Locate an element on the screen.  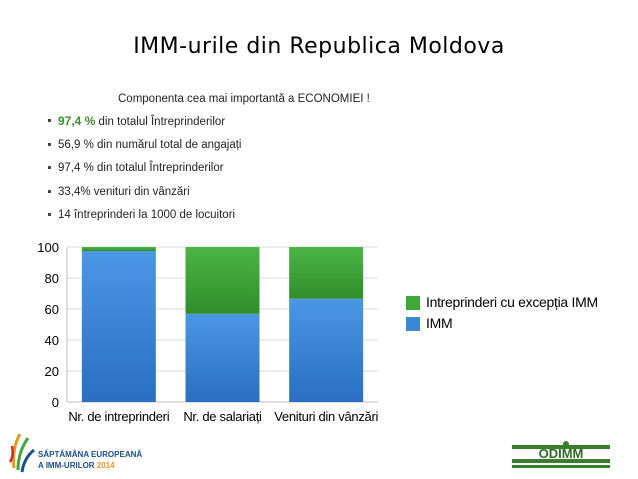
sme-week-line2-text: A IMM-URILOR is located at coordinates (66, 465).